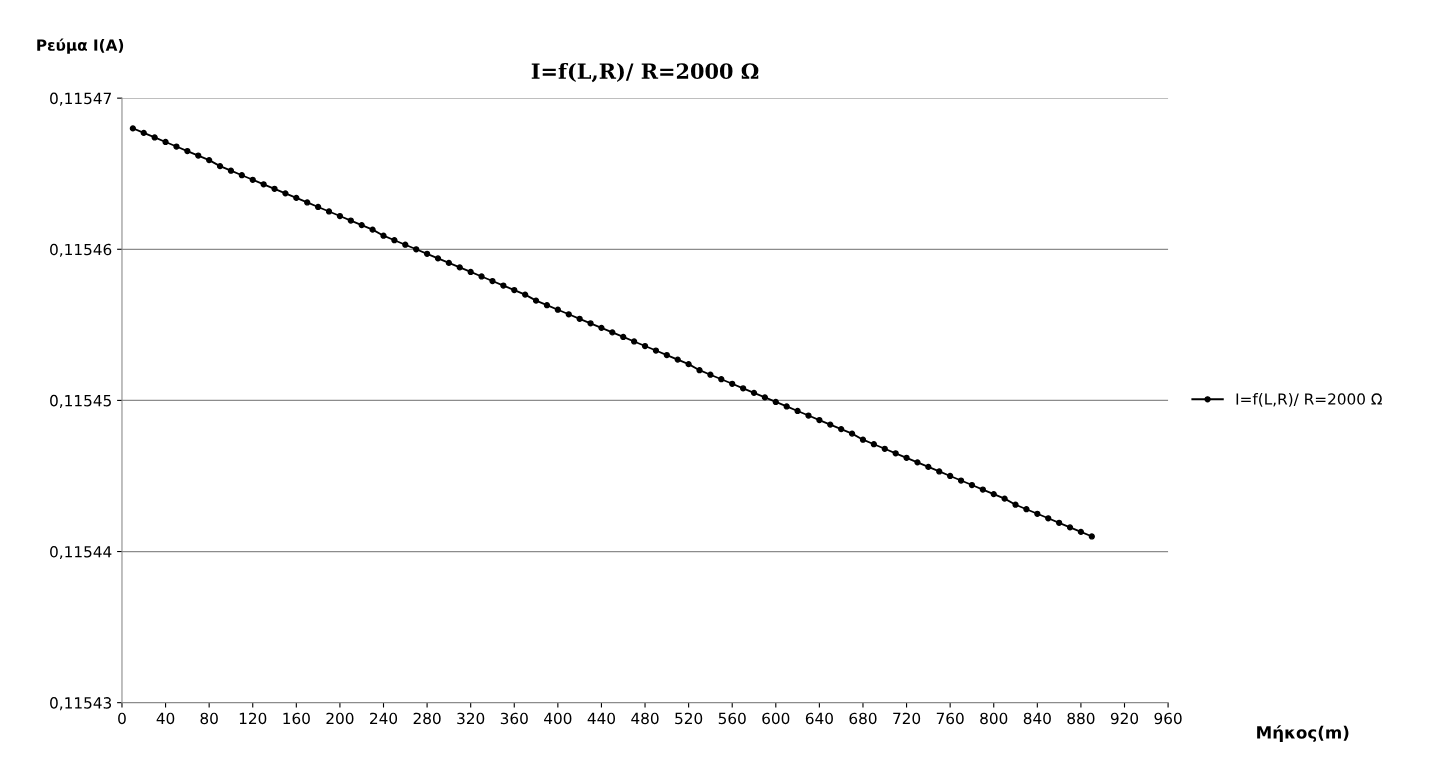  What do you see at coordinates (81, 704) in the screenshot?
I see `y-tick-label: 0,11543` at bounding box center [81, 704].